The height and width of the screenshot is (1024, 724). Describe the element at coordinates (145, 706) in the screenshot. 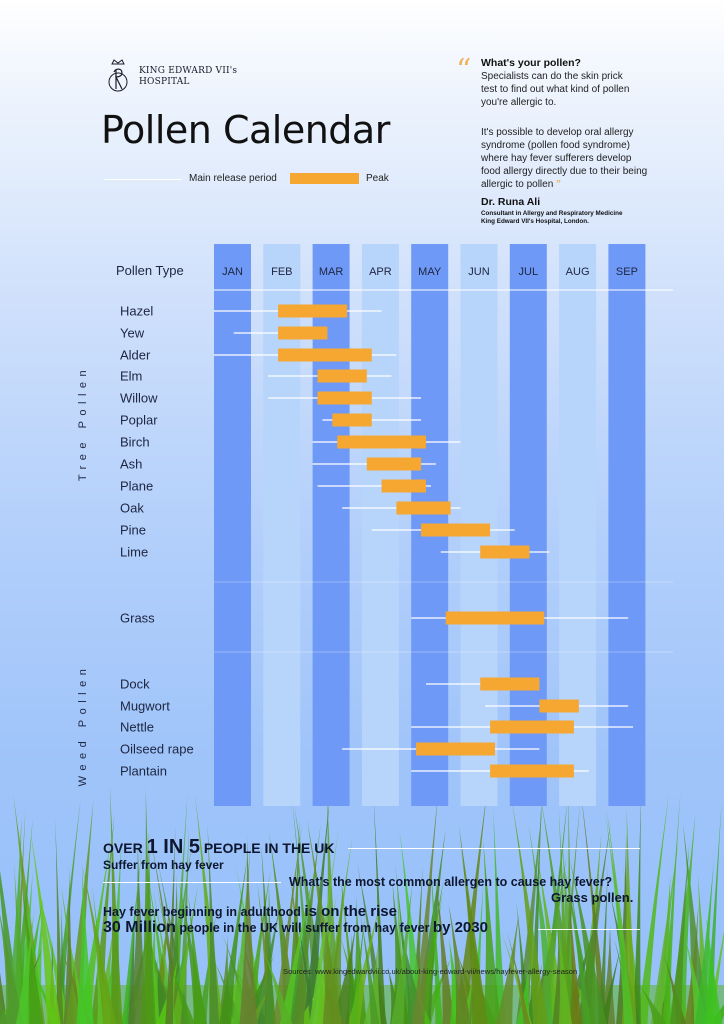

I see `pollen-label: Mugwort` at that location.